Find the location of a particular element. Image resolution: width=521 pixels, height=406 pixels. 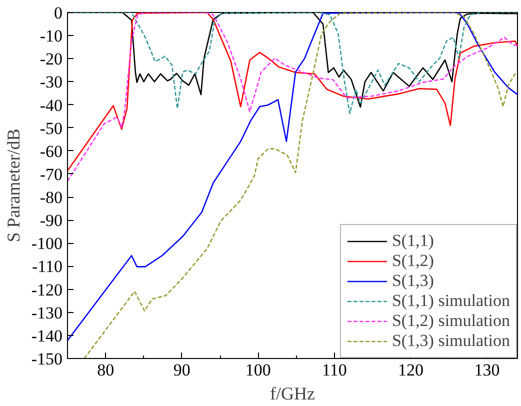

x-tick-label: 120 is located at coordinates (411, 370).